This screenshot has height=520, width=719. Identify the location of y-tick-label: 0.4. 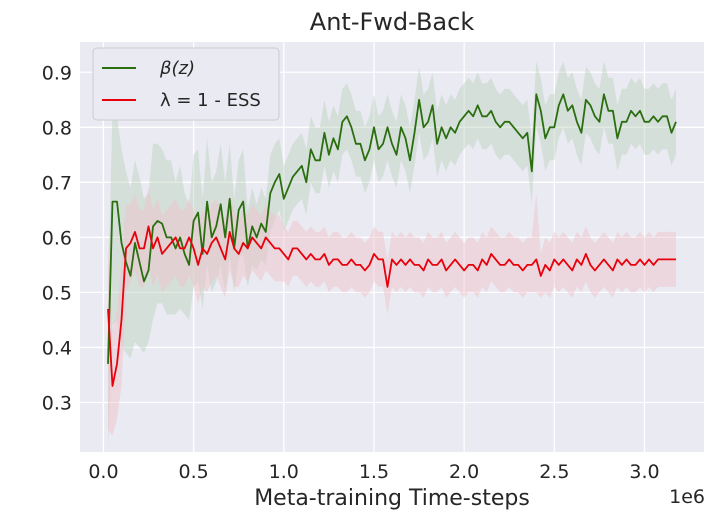
(57, 348).